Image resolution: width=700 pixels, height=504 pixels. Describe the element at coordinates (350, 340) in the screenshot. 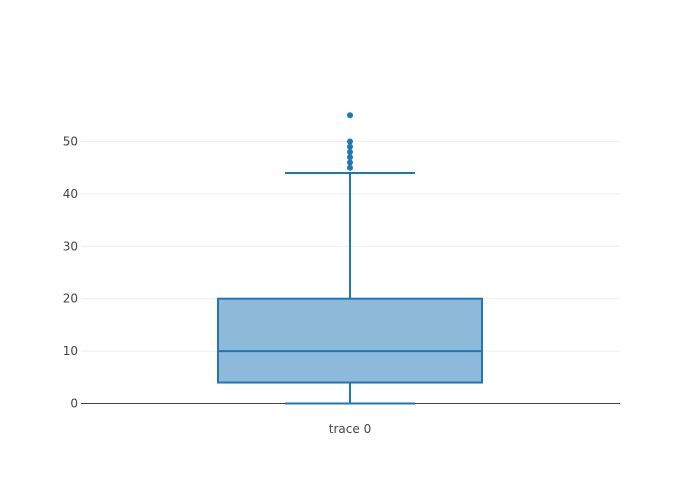

I see `box-iqr` at that location.